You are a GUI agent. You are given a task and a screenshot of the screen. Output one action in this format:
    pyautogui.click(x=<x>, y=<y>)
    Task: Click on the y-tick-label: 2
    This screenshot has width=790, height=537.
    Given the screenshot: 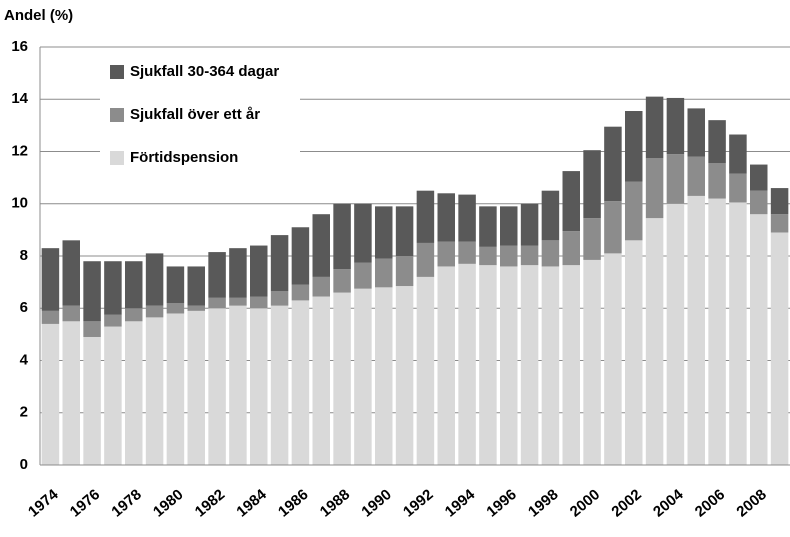 What is the action you would take?
    pyautogui.click(x=24, y=412)
    